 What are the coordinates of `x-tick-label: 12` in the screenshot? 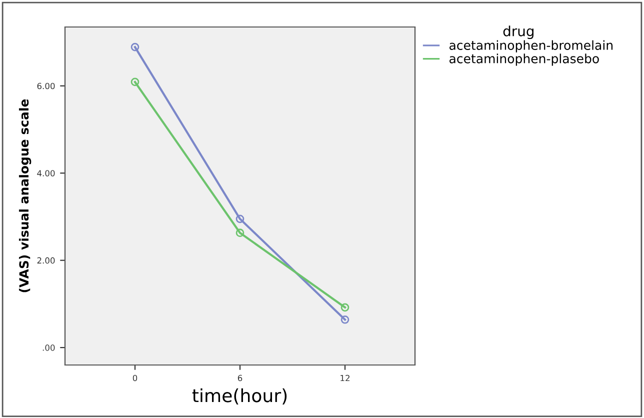 It's located at (345, 378).